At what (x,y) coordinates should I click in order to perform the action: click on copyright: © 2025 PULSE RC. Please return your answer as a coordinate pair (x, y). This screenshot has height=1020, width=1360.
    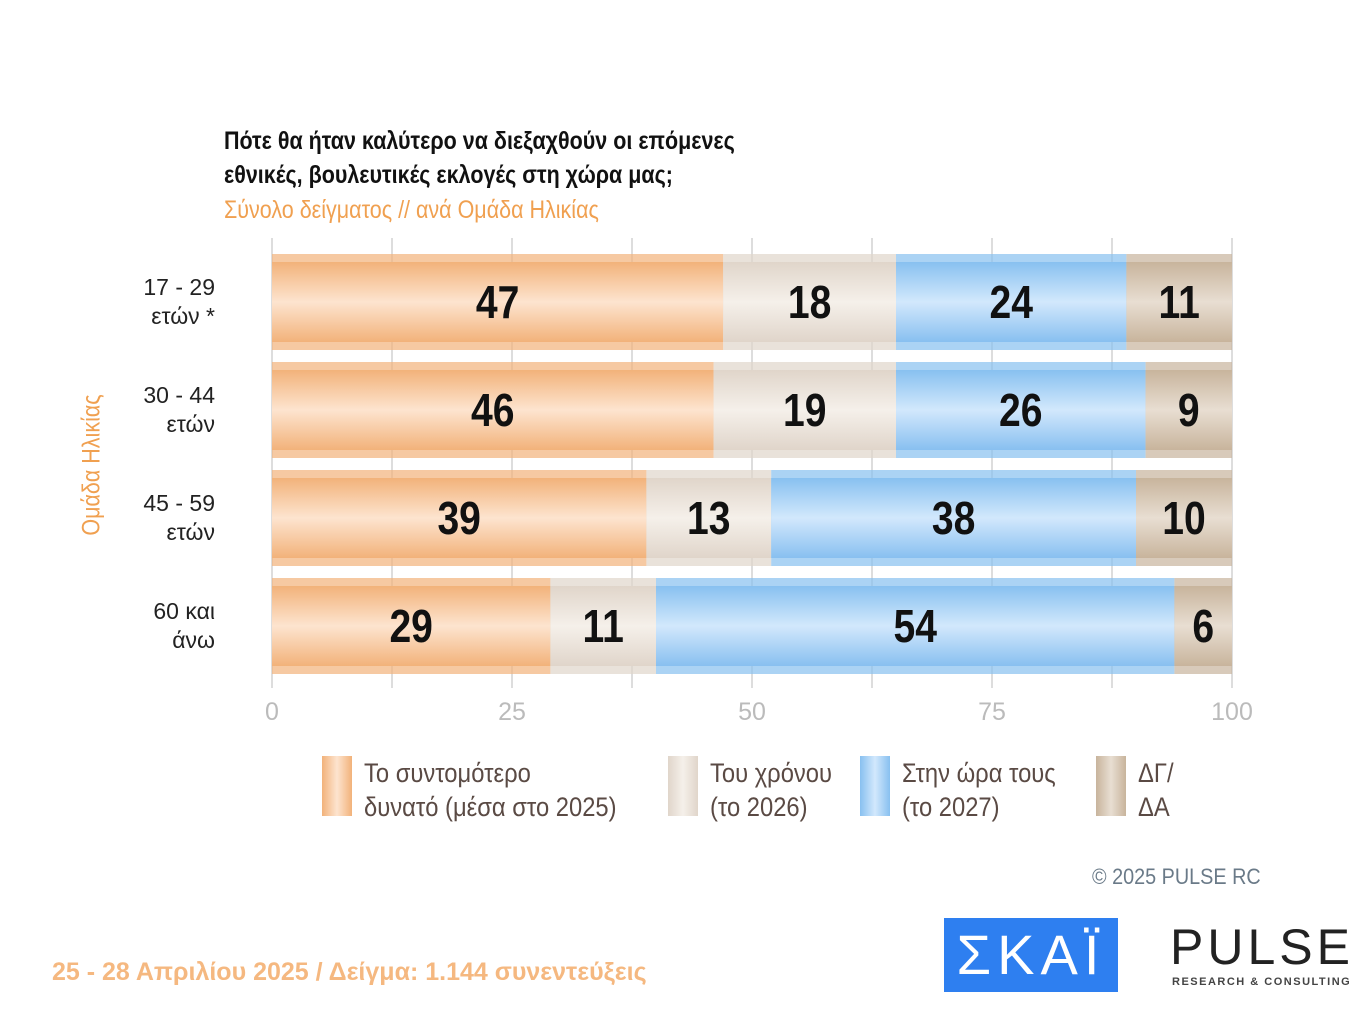
    Looking at the image, I should click on (1176, 876).